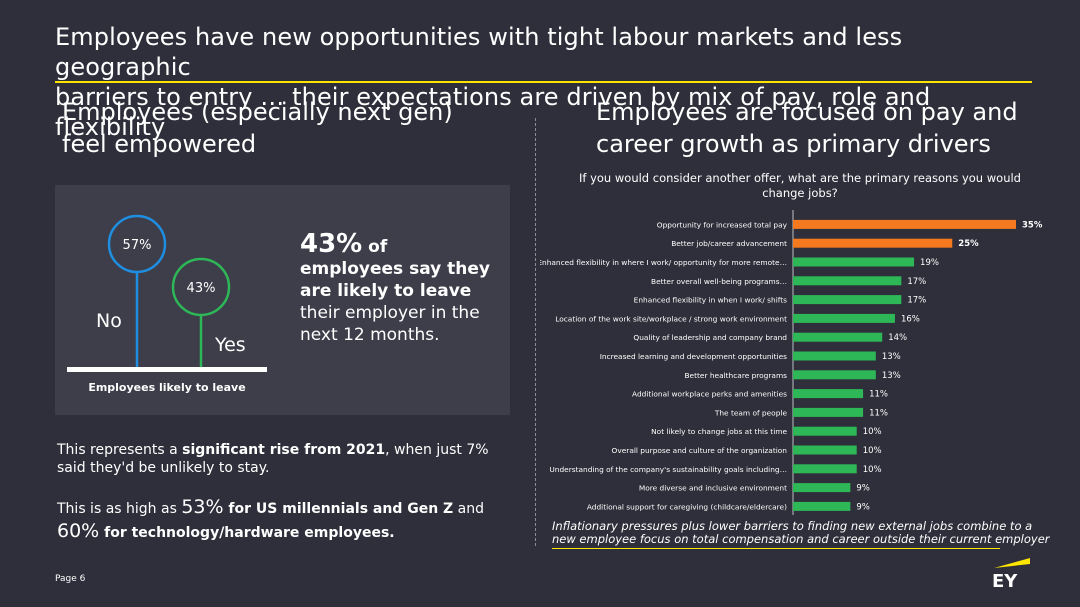  What do you see at coordinates (1005, 580) in the screenshot?
I see `logo-text: EY` at bounding box center [1005, 580].